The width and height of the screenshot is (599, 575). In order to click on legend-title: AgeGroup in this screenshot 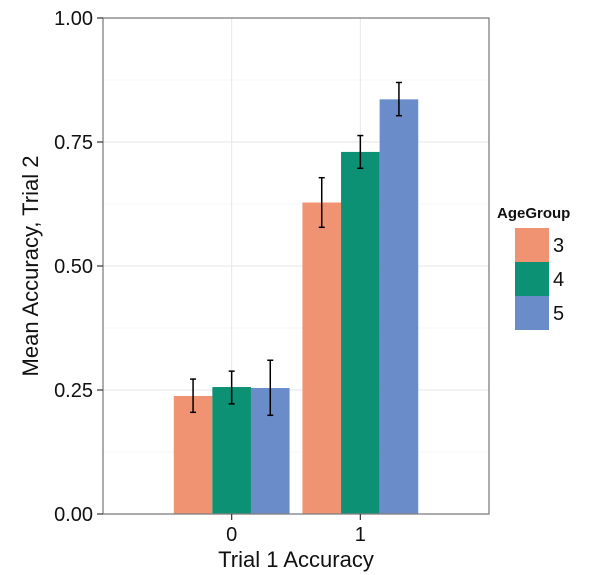, I will do `click(533, 213)`.